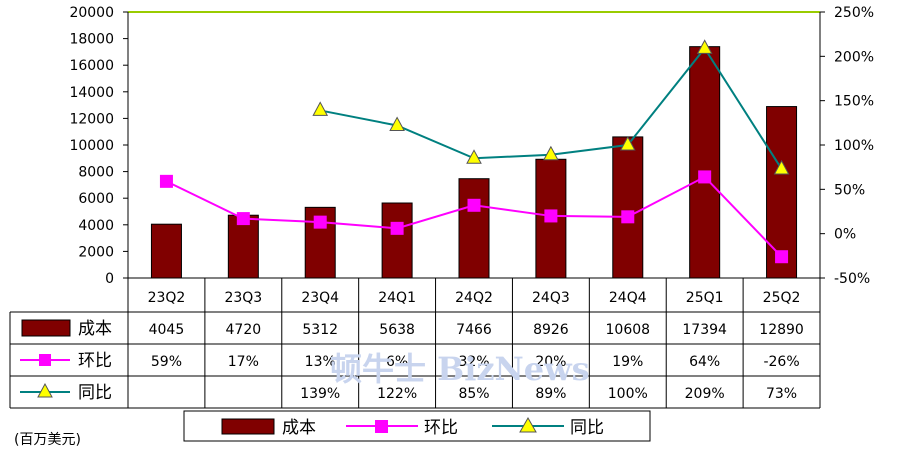 This screenshot has height=460, width=904. What do you see at coordinates (705, 298) in the screenshot?
I see `category-label: 25Q1` at bounding box center [705, 298].